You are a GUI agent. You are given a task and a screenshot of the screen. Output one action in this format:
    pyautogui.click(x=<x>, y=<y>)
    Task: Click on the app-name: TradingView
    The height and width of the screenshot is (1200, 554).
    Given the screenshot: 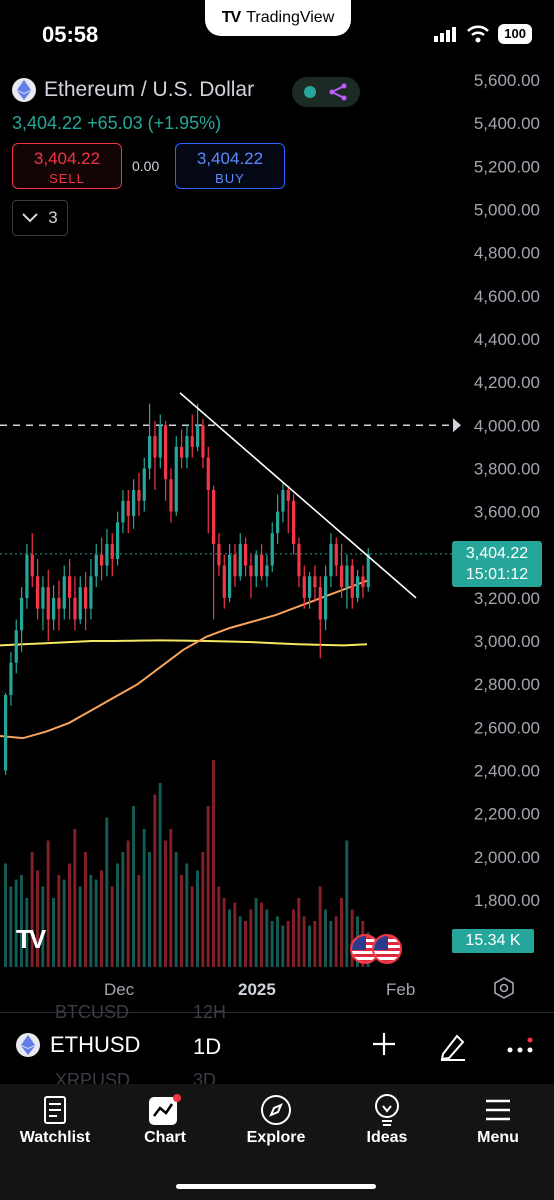 What is the action you would take?
    pyautogui.click(x=290, y=17)
    